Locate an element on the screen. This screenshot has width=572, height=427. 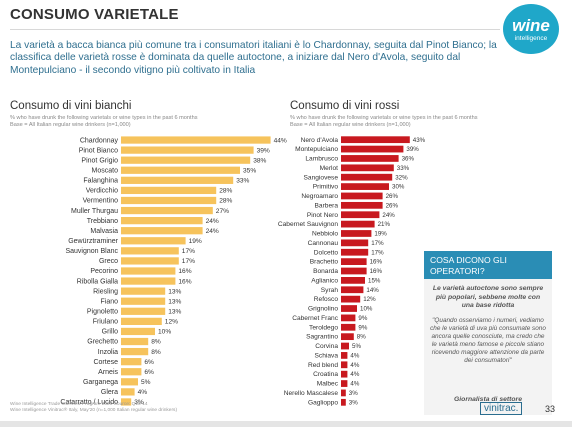
white-wine-value-label: 12% is located at coordinates (171, 322).